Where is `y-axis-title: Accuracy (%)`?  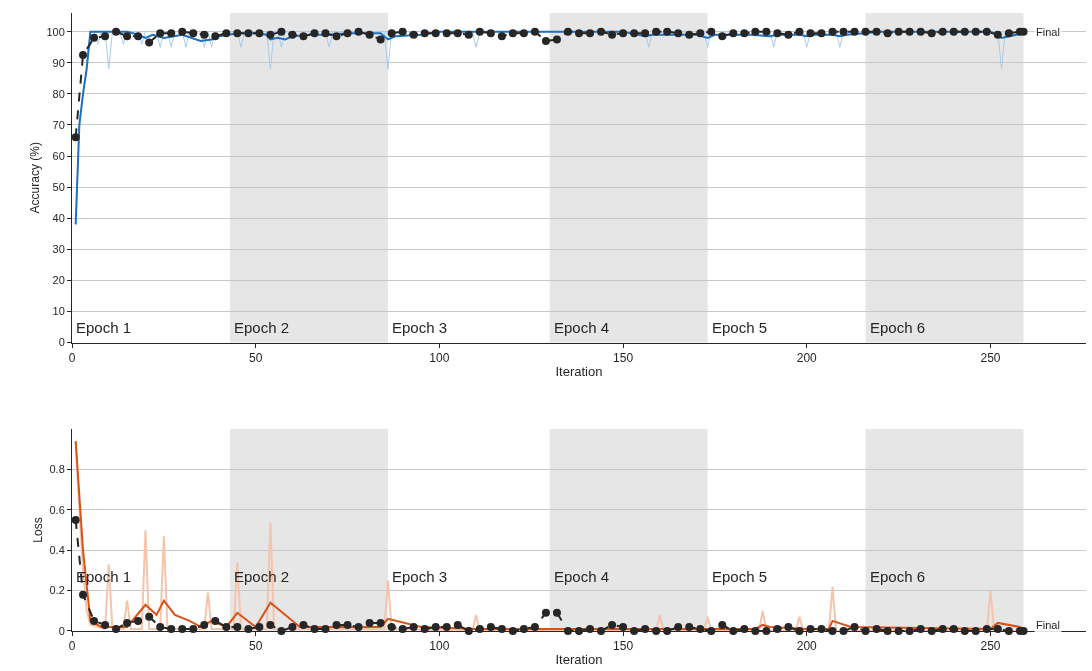 y-axis-title: Accuracy (%) is located at coordinates (34, 178).